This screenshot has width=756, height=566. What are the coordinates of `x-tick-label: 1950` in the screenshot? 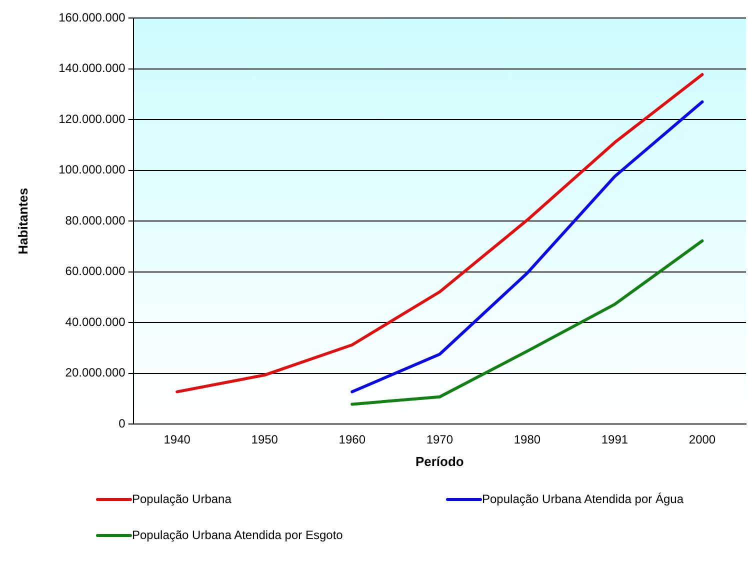 It's located at (264, 439).